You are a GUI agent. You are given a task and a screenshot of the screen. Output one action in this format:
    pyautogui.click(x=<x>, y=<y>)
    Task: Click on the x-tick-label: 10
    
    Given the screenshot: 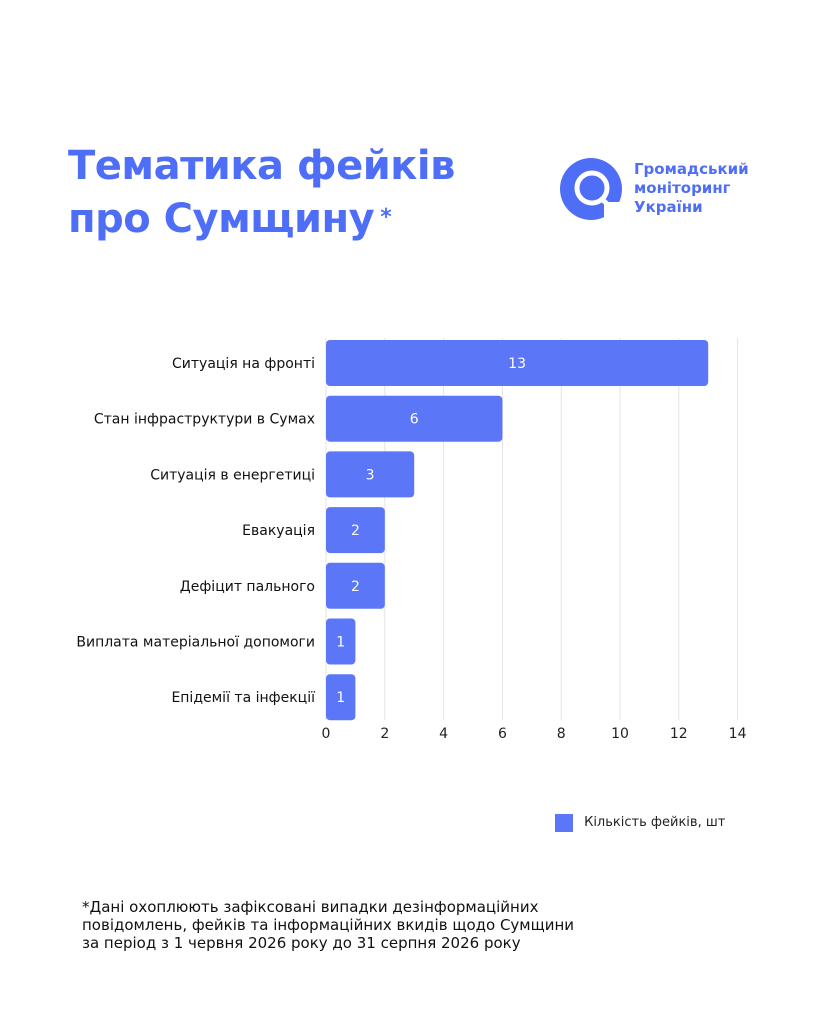 What is the action you would take?
    pyautogui.click(x=620, y=734)
    